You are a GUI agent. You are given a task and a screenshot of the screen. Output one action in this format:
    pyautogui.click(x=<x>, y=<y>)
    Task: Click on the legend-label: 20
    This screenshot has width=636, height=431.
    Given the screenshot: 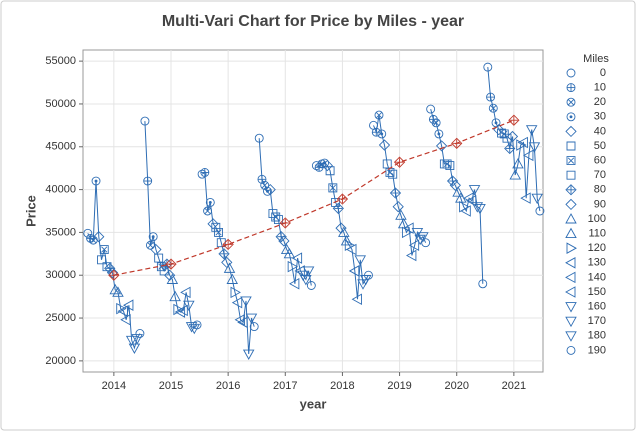 What is the action you would take?
    pyautogui.click(x=600, y=102)
    